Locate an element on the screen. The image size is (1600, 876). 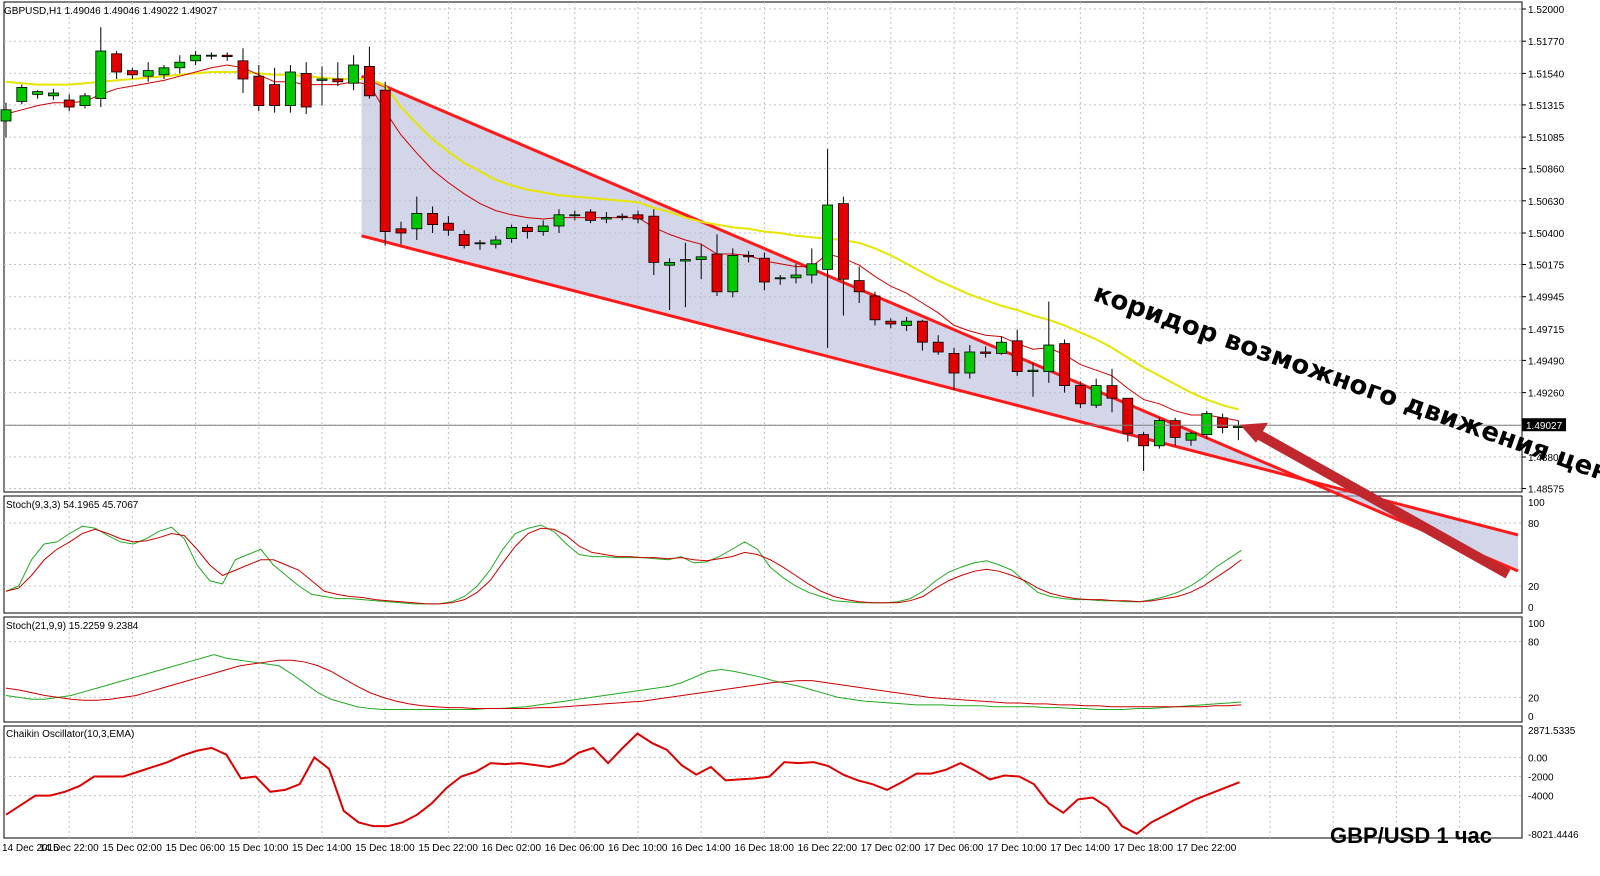
panel-frame-s1 is located at coordinates (763, 554).